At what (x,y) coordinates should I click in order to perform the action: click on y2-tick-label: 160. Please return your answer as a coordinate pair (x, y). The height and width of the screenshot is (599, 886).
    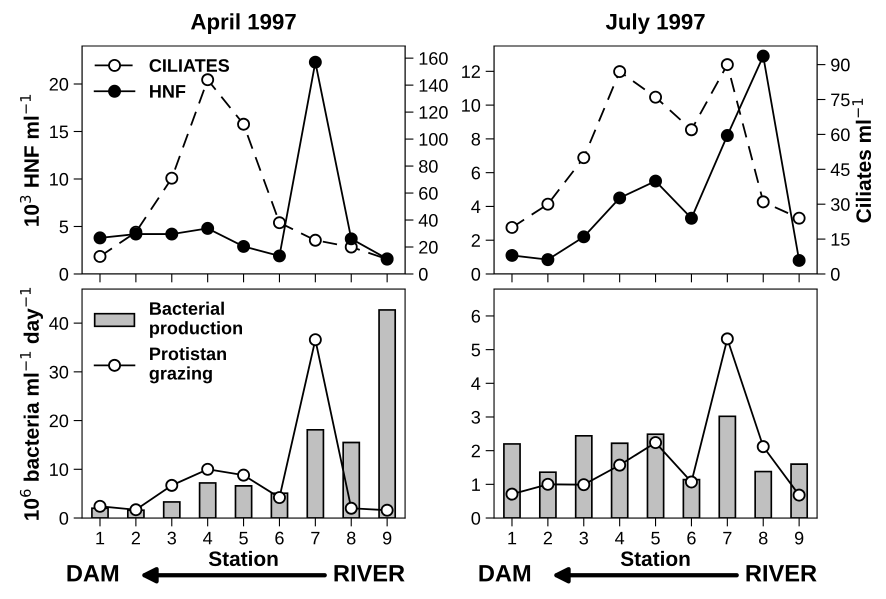
    Looking at the image, I should click on (434, 58).